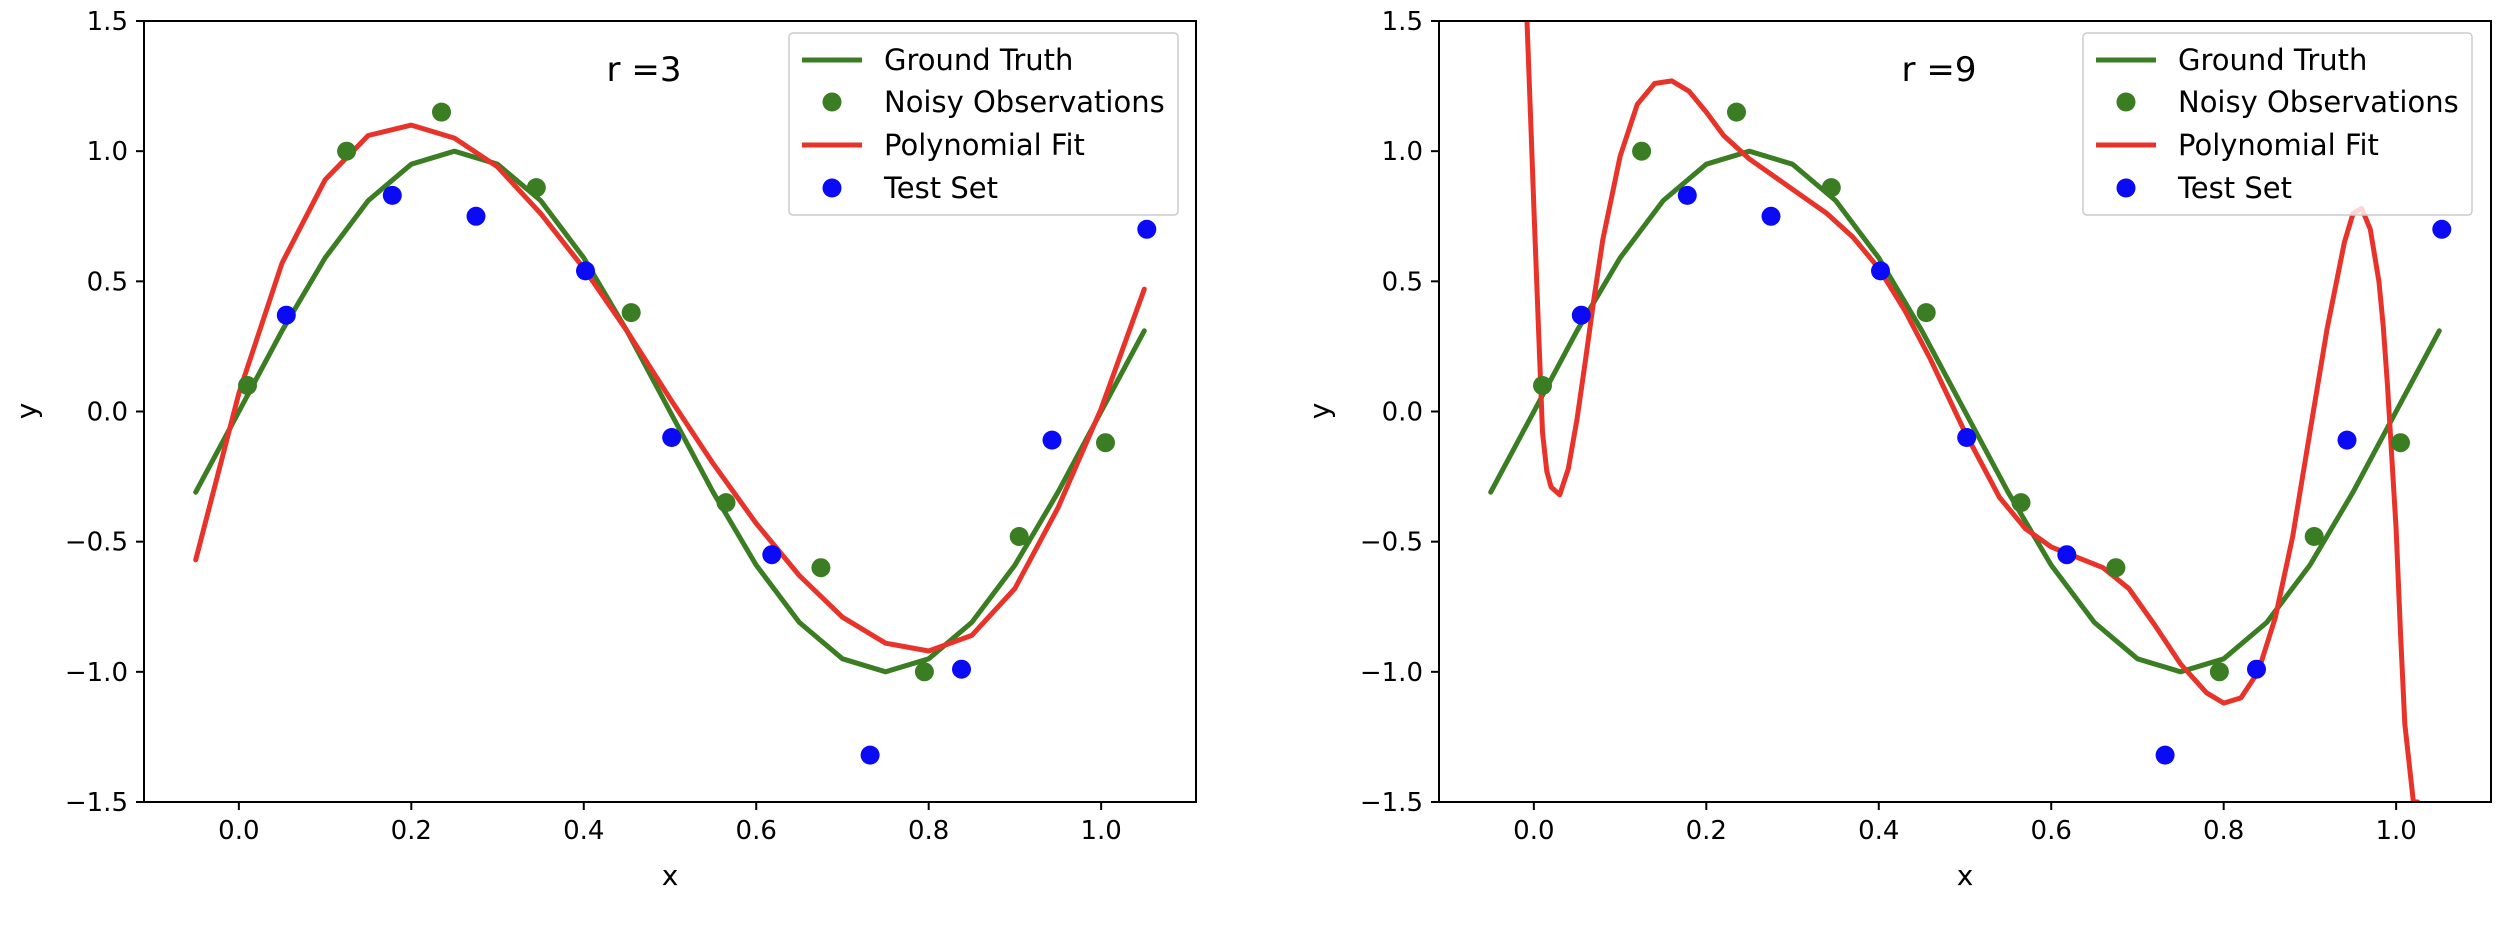  Describe the element at coordinates (1024, 102) in the screenshot. I see `legend-label-noisy-left: Noisy Observations` at that location.